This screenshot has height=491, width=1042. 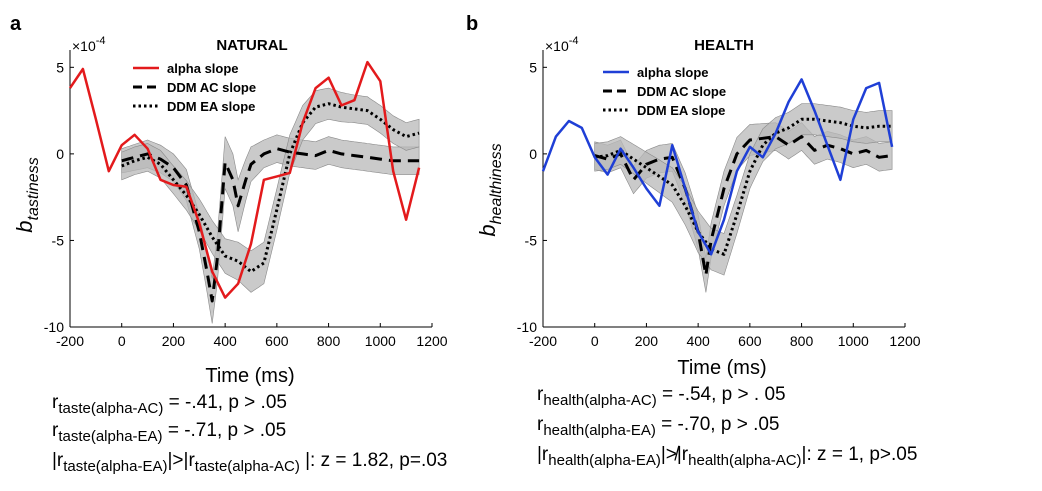 I want to click on stat-health-alpha-ea: rhealth(alpha-EA) = -.70, p > .05, so click(x=658, y=426).